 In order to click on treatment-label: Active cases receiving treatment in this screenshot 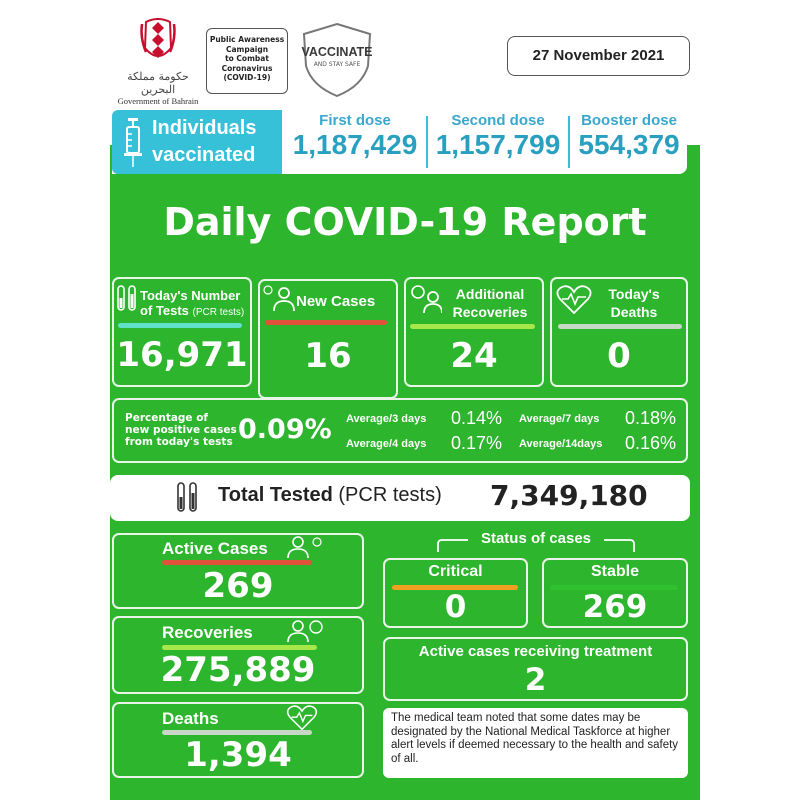, I will do `click(535, 651)`.